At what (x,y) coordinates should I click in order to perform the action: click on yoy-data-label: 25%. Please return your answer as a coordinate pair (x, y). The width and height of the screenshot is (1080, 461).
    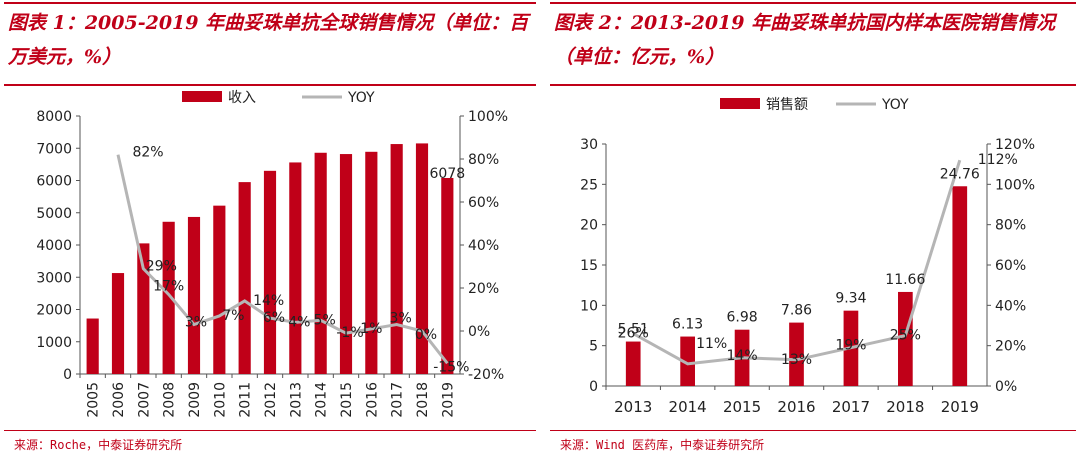
    Looking at the image, I should click on (905, 336).